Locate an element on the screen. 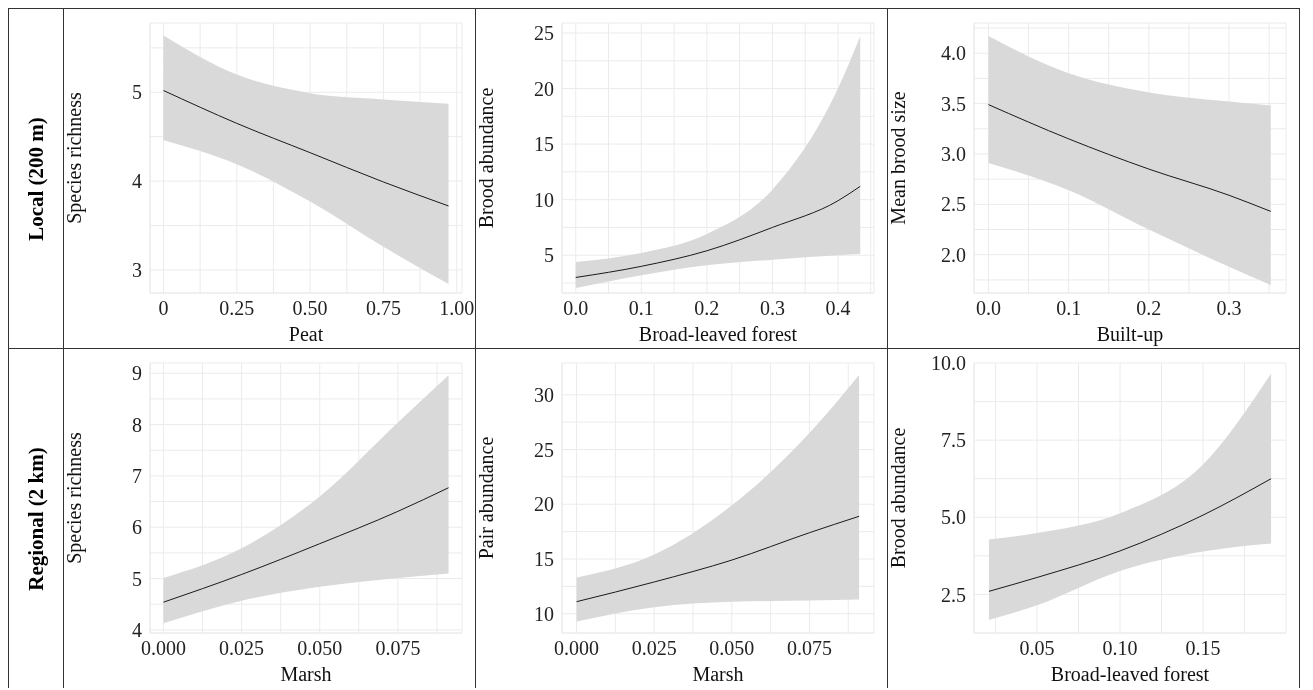  y-tick-label: 3 is located at coordinates (137, 270).